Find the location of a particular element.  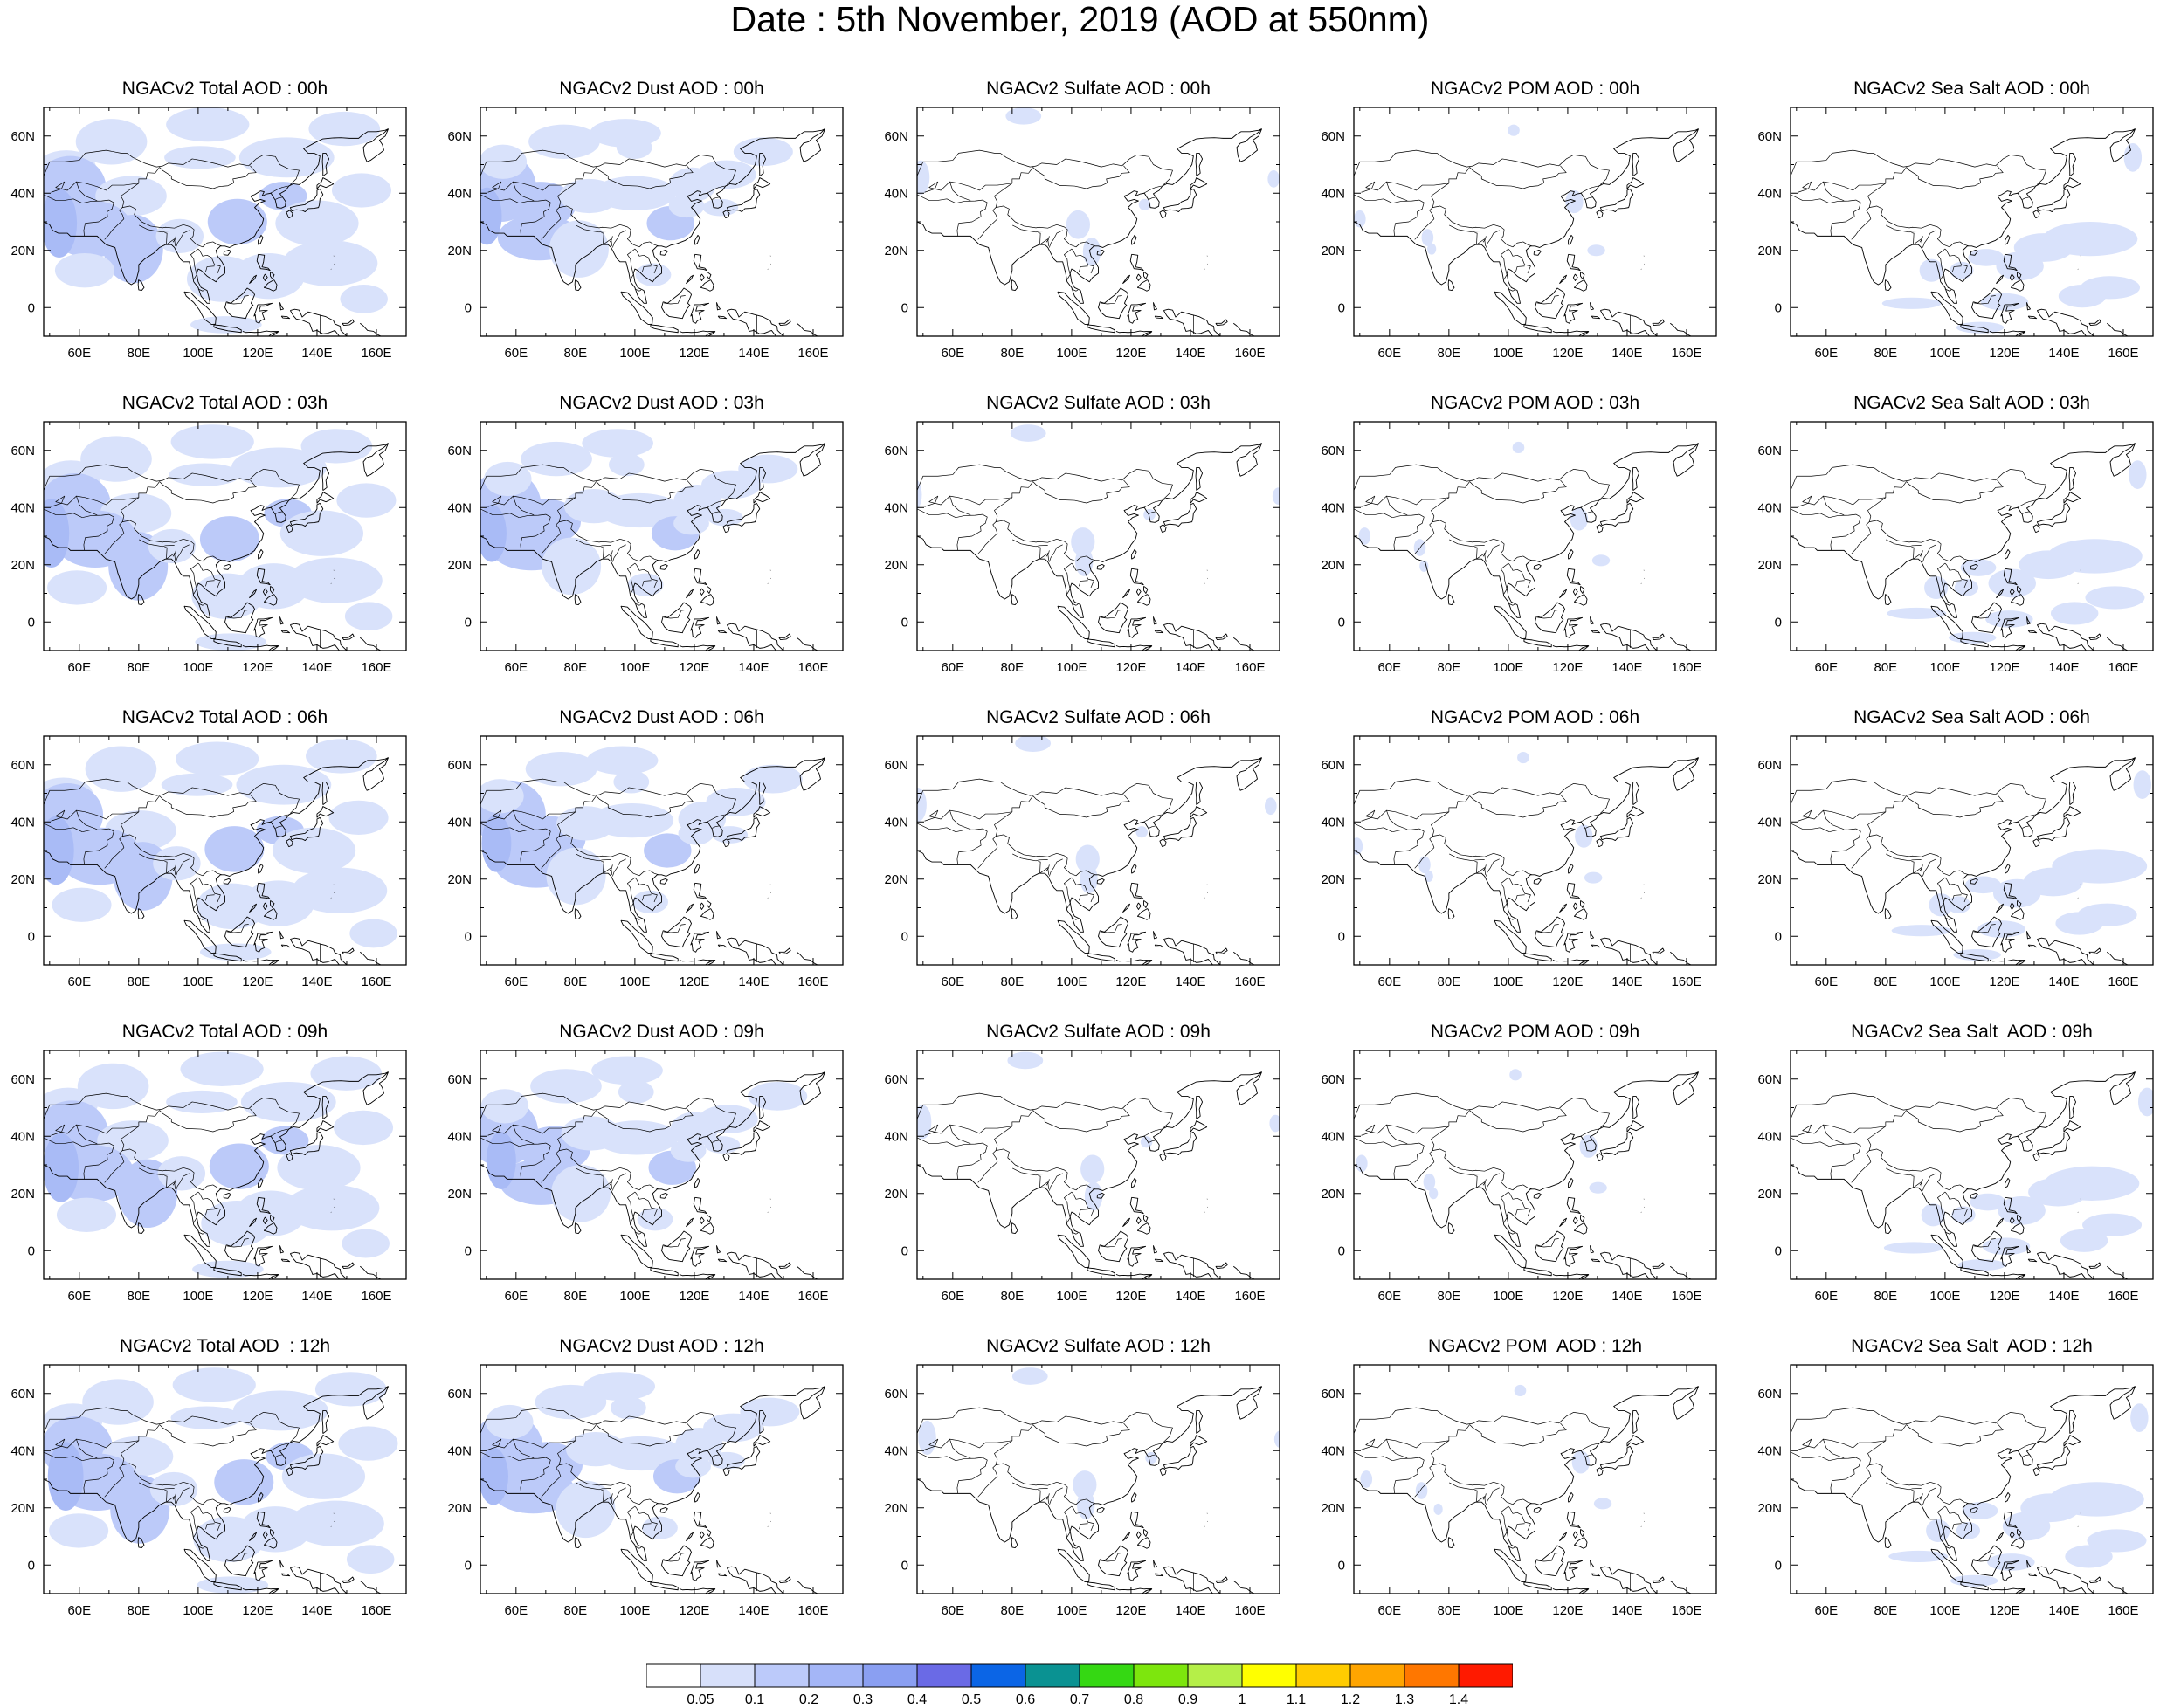

x-tick-label: 80E is located at coordinates (1886, 667).